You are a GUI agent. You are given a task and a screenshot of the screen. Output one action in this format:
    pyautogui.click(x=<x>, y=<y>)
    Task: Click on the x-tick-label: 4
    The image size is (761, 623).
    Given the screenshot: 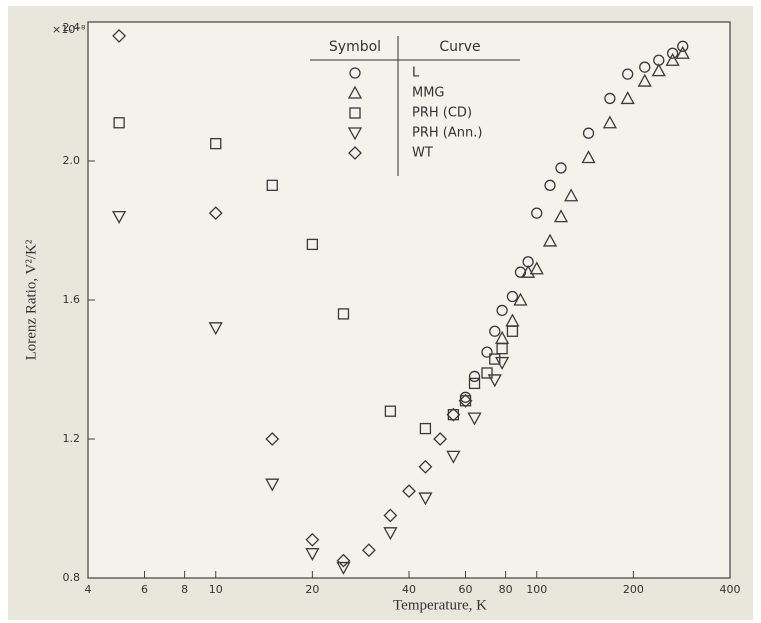 What is the action you would take?
    pyautogui.click(x=88, y=589)
    